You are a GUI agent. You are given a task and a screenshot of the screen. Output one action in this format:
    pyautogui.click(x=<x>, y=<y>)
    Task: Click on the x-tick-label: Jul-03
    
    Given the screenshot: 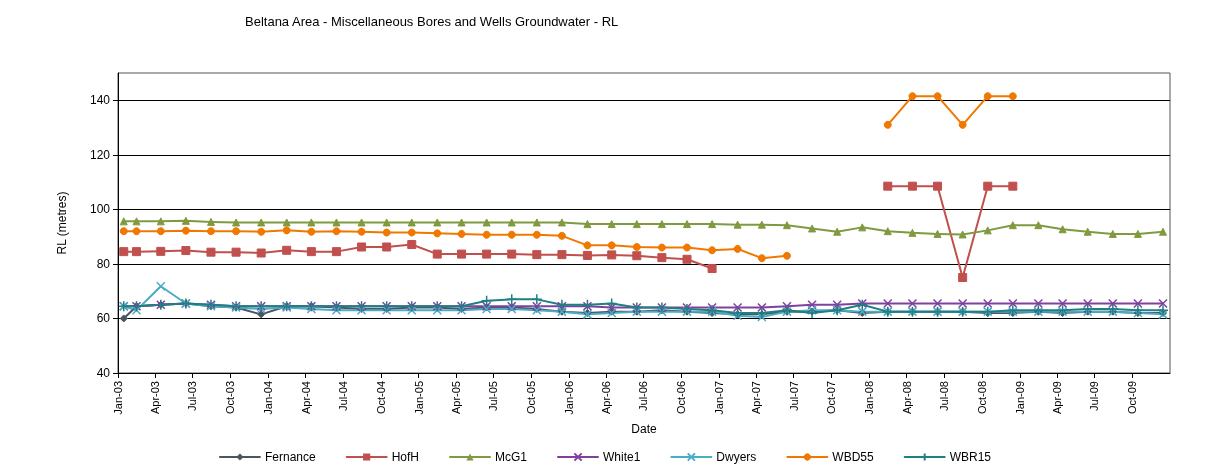 What is the action you would take?
    pyautogui.click(x=192, y=396)
    